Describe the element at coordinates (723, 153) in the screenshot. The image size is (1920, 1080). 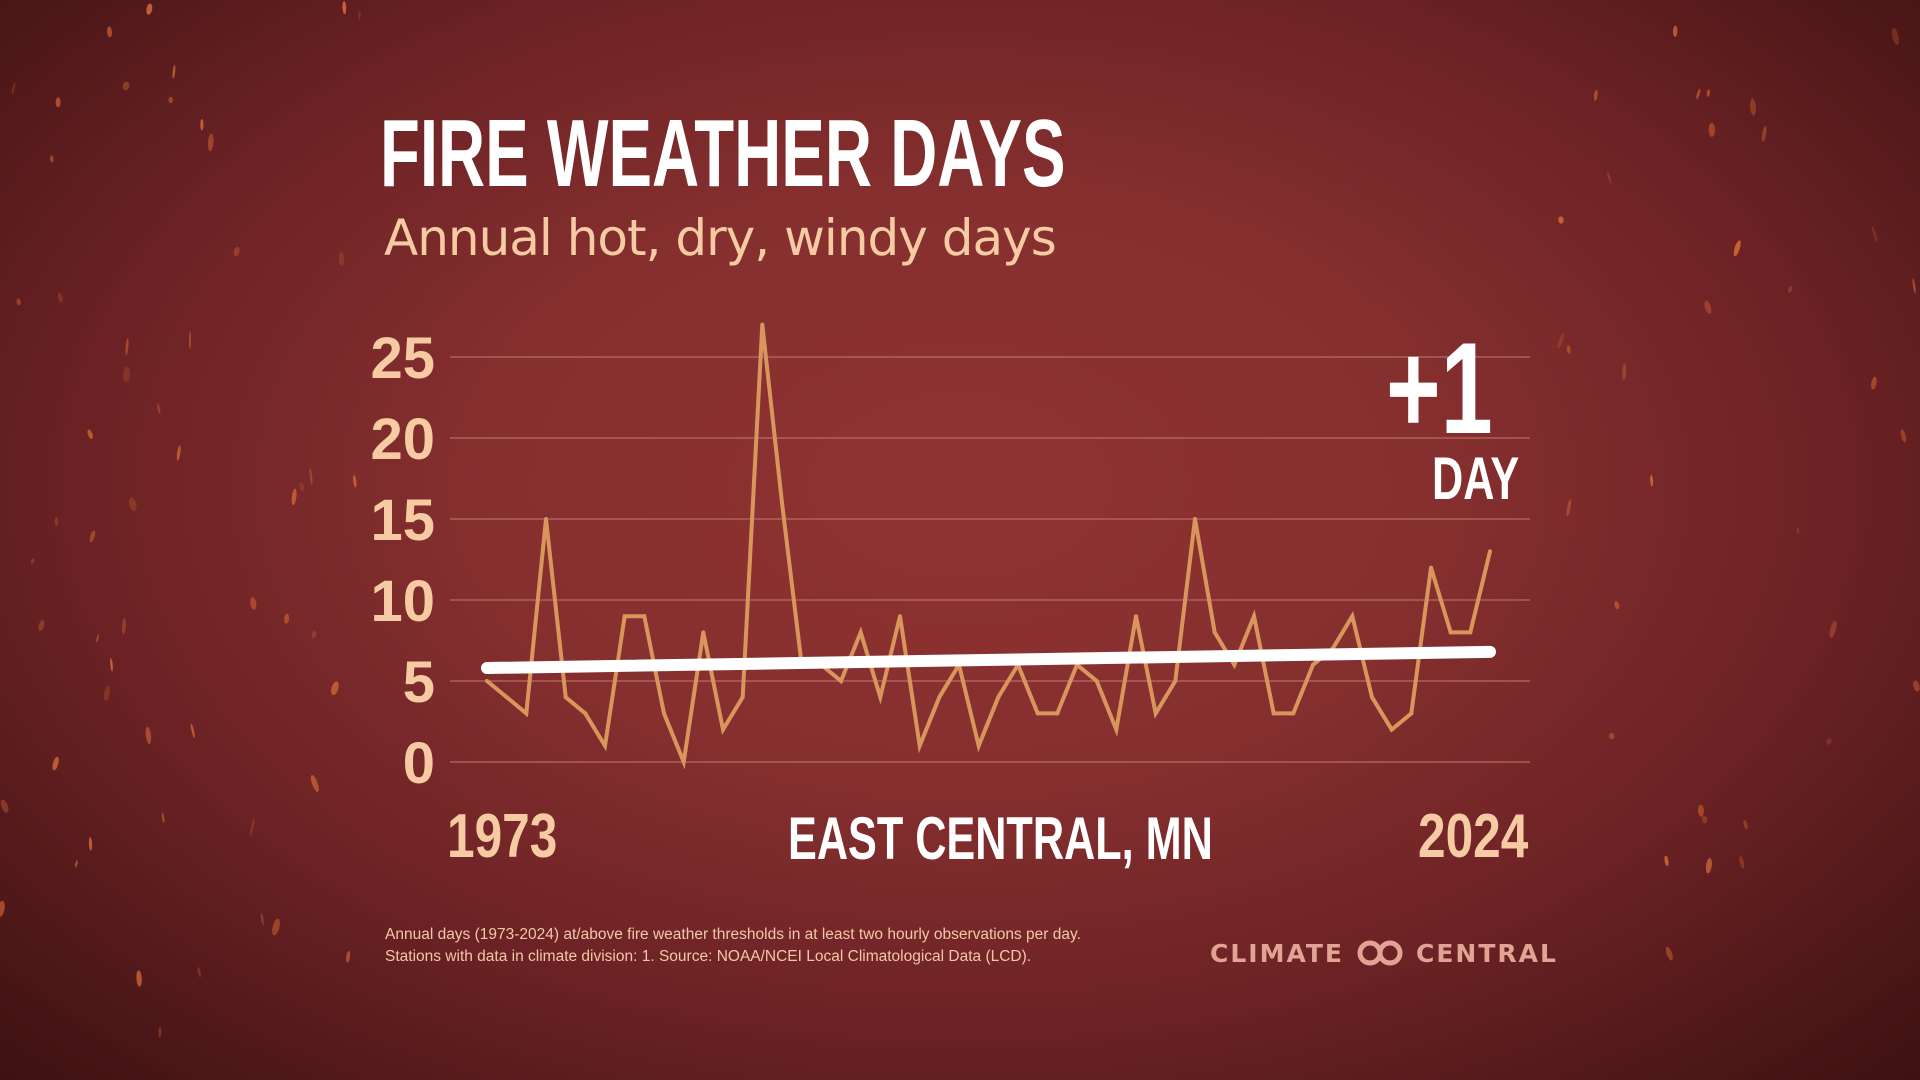
I see `chart-title: FIRE WEATHER DAYS` at that location.